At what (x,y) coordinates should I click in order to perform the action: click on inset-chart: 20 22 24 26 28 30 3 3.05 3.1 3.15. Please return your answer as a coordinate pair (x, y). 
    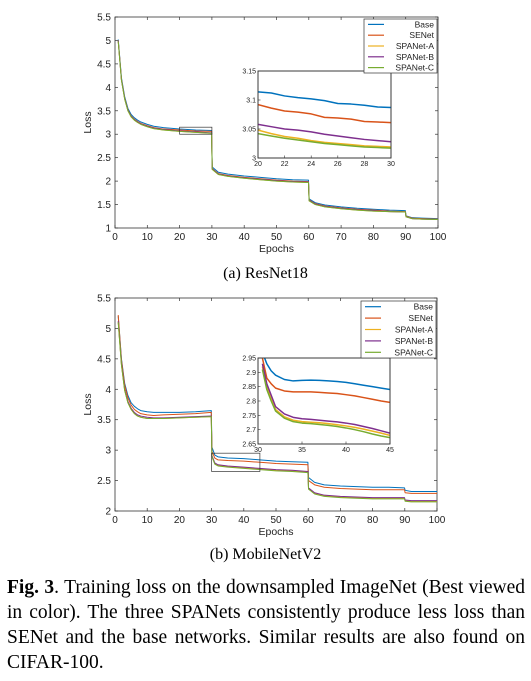
    Looking at the image, I should click on (318, 119).